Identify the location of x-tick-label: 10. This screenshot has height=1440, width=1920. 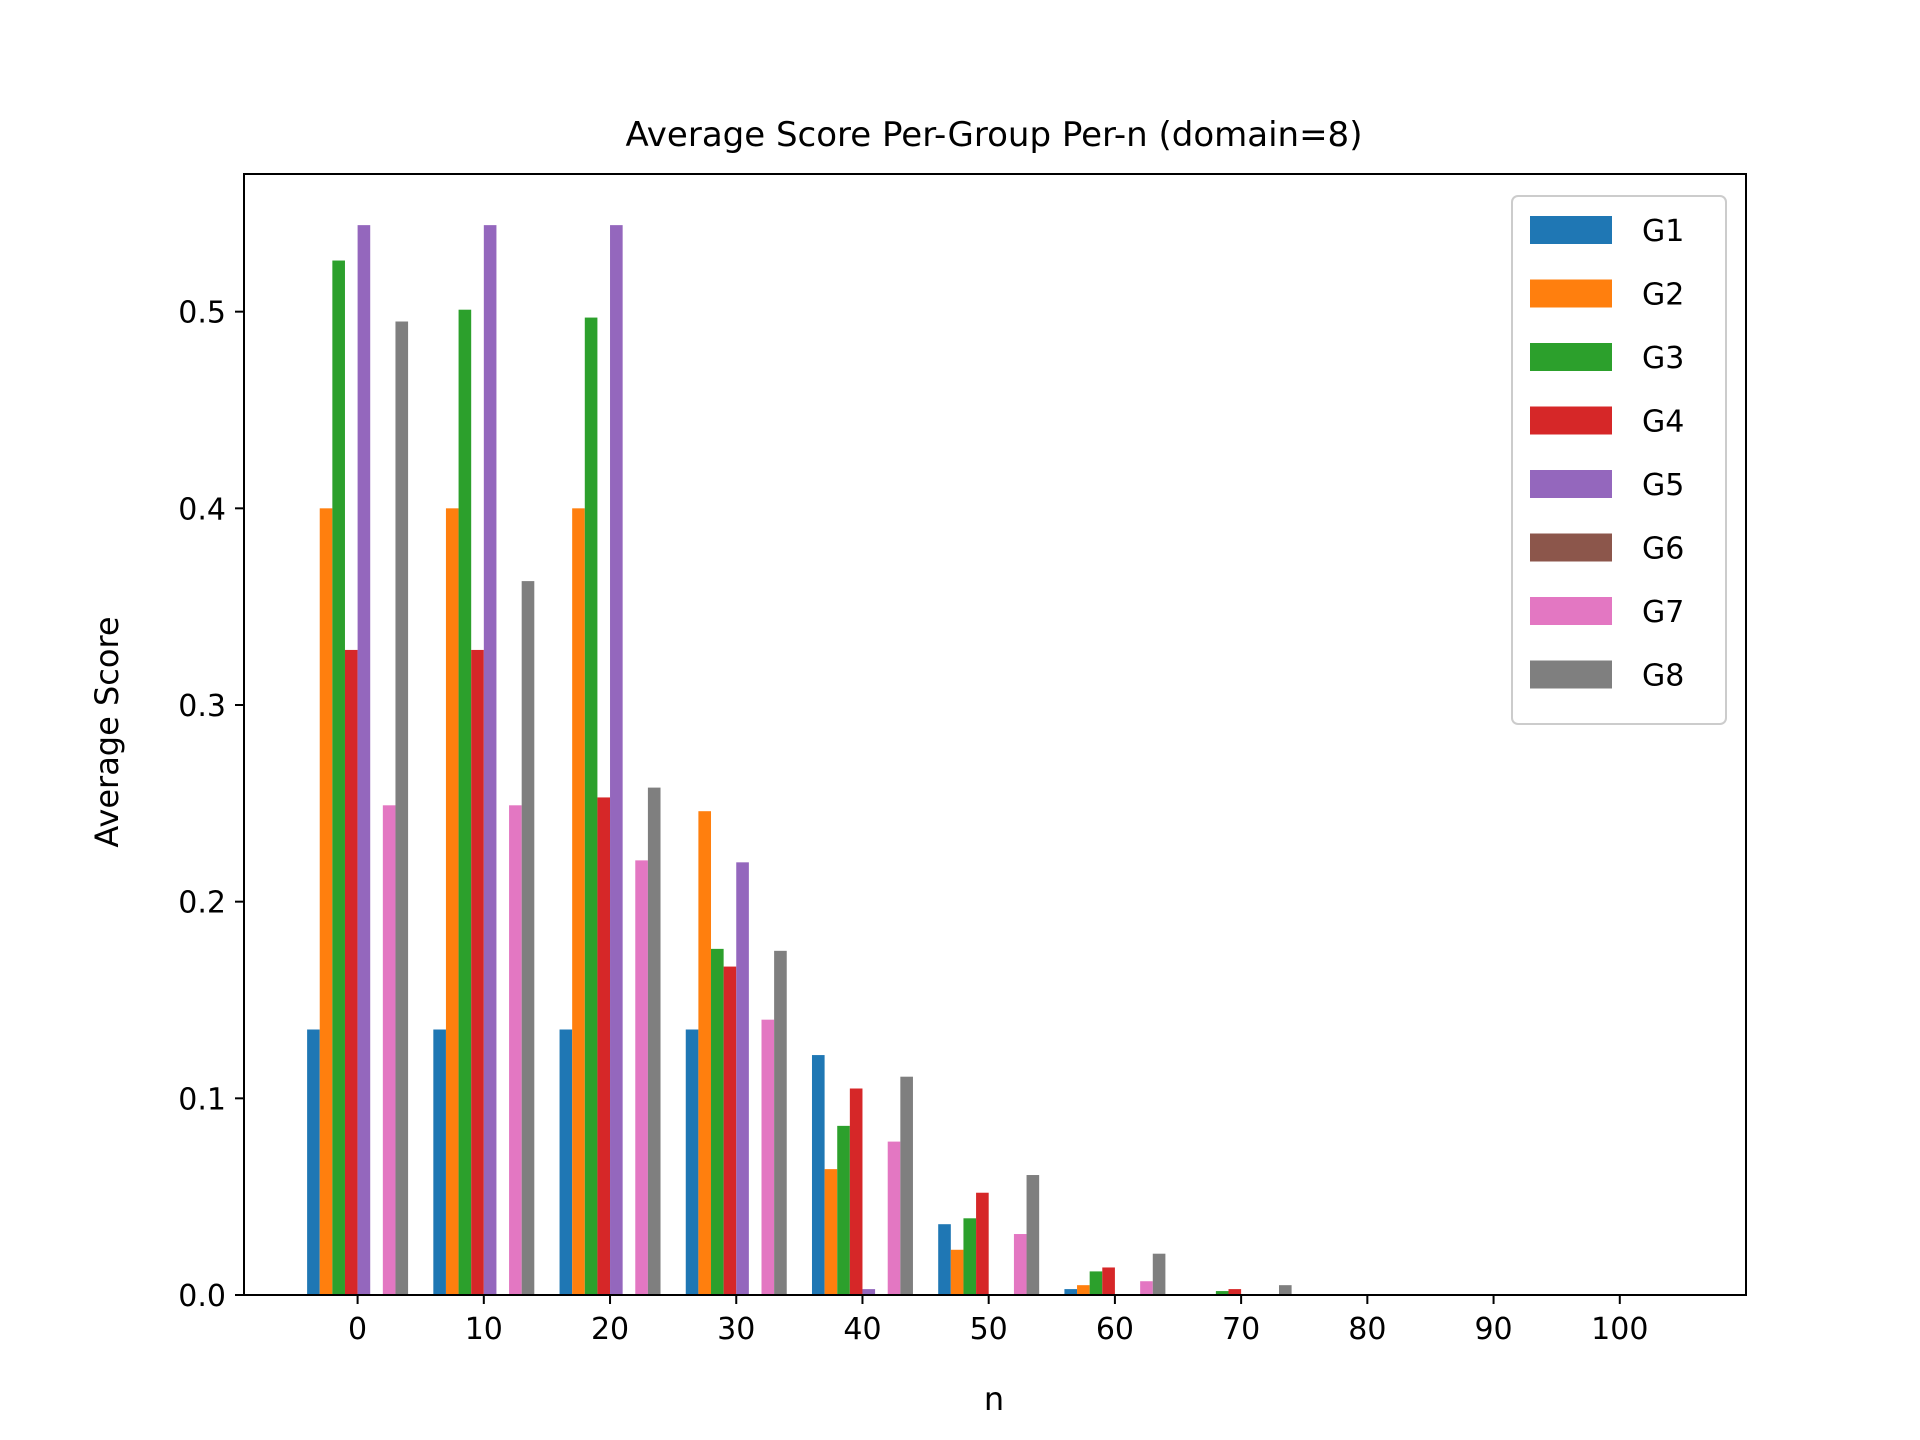
(484, 1329).